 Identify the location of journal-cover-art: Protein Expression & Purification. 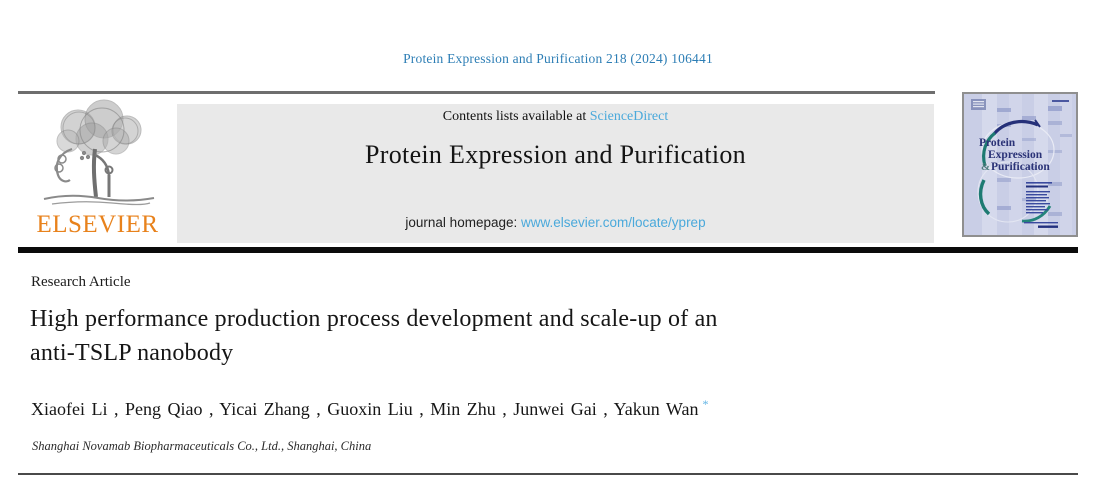
(1020, 164).